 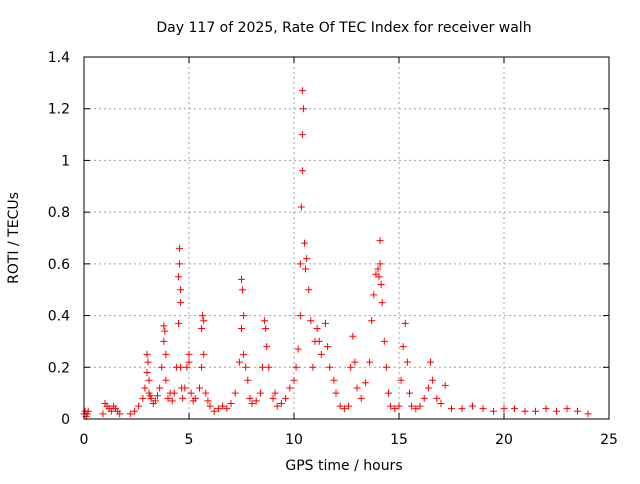 What do you see at coordinates (189, 440) in the screenshot?
I see `x-tick-label: 5` at bounding box center [189, 440].